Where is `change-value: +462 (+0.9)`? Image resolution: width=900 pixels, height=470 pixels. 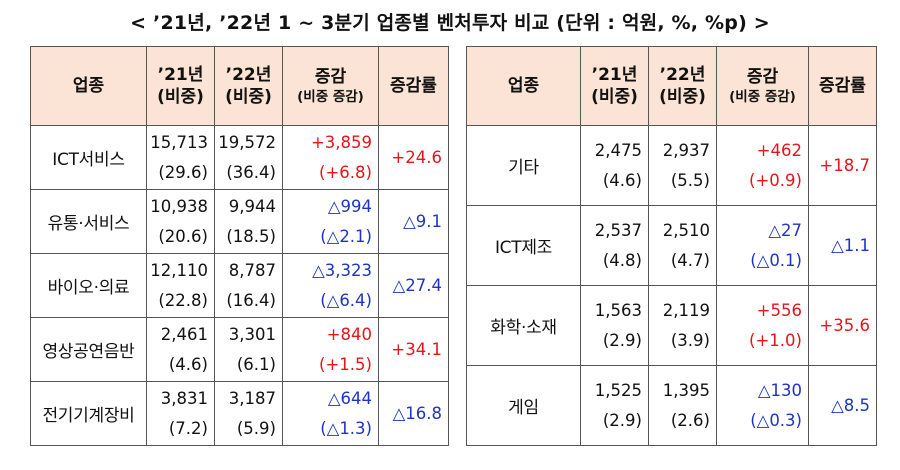
change-value: +462 (+0.9) is located at coordinates (762, 165).